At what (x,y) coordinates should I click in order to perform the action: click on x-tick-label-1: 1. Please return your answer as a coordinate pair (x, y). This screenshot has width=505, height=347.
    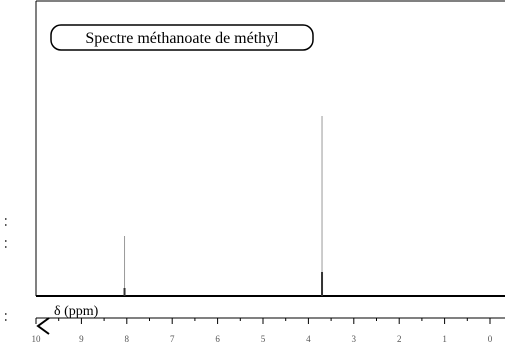
    Looking at the image, I should click on (444, 339).